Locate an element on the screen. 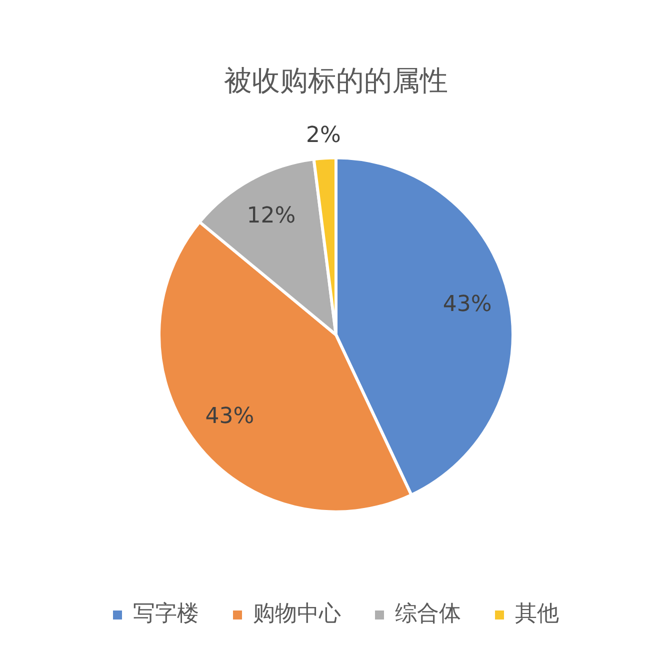 Image resolution: width=672 pixels, height=672 pixels. data-label: 12% is located at coordinates (271, 216).